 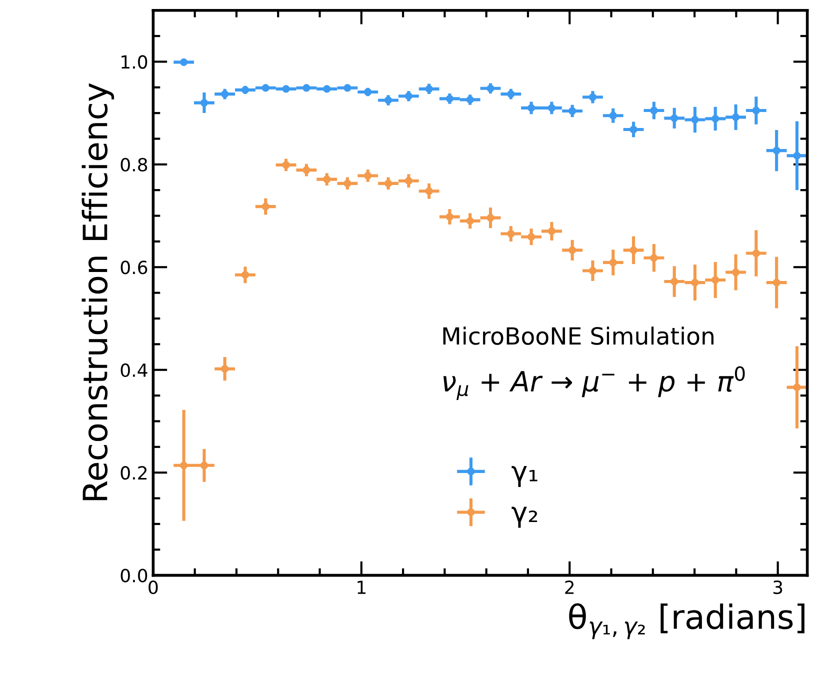 I want to click on y-tick-label: 1.0, so click(x=135, y=62).